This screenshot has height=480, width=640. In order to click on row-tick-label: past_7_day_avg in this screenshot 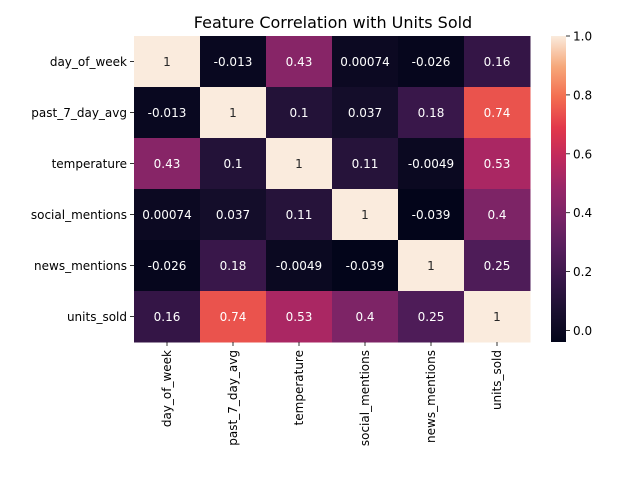, I will do `click(79, 113)`.